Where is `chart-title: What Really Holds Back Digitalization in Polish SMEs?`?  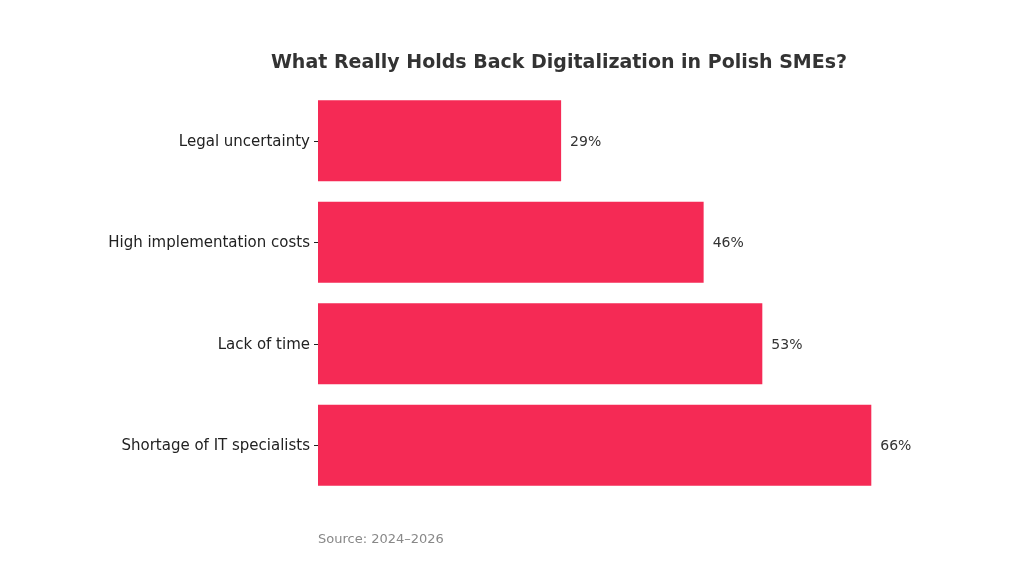 chart-title: What Really Holds Back Digitalization in Polish SMEs? is located at coordinates (559, 60).